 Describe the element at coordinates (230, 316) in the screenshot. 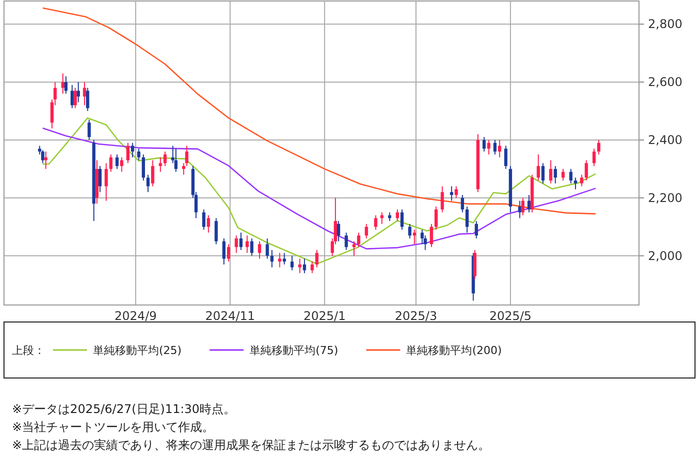

I see `x-tick-label: 2024/11` at that location.